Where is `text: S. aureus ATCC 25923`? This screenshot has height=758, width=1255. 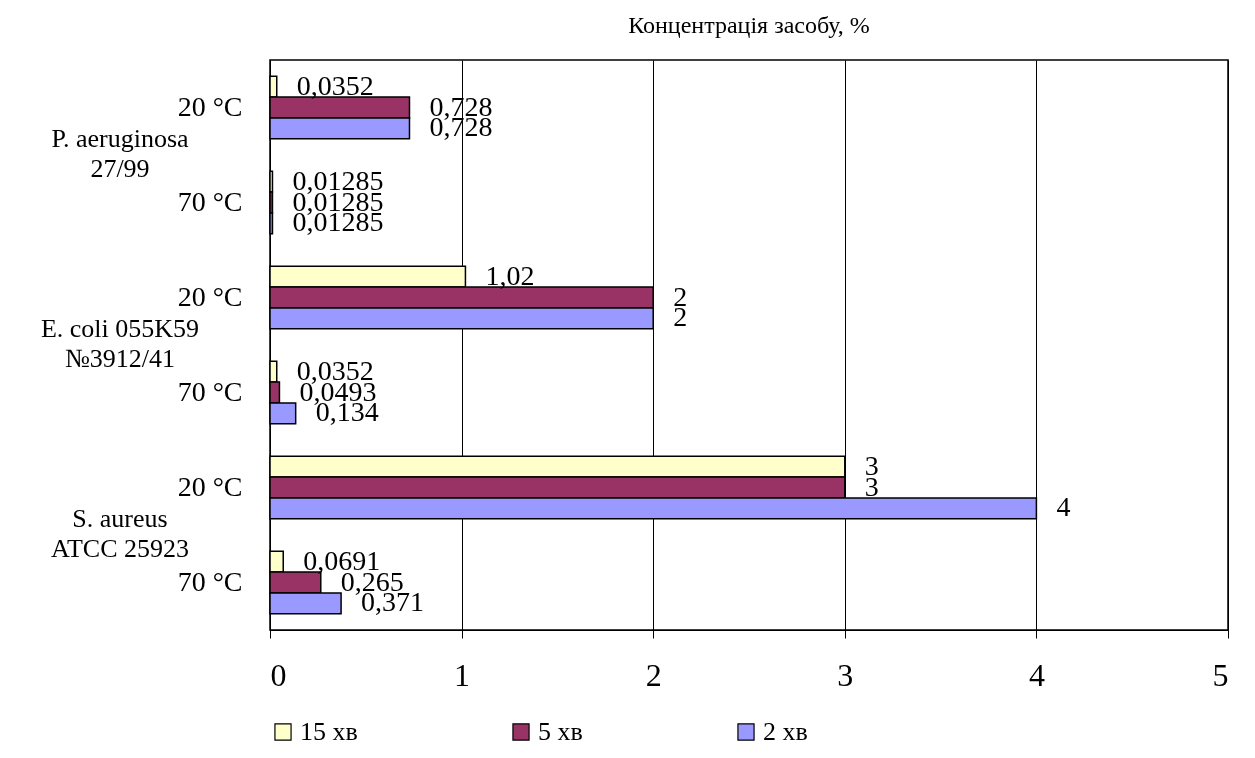
text: S. aureus ATCC 25923 is located at coordinates (120, 533).